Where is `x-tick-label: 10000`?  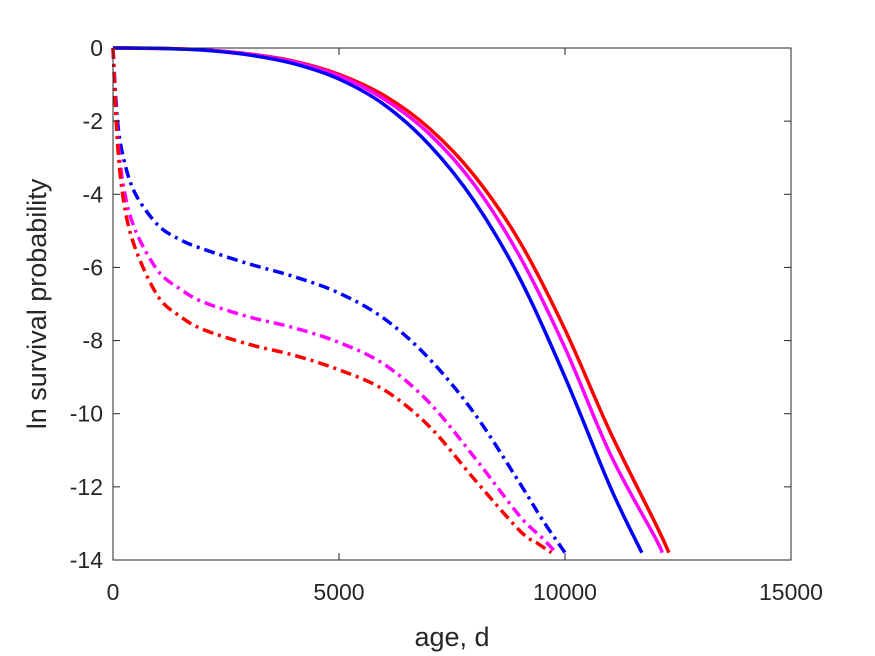 x-tick-label: 10000 is located at coordinates (565, 592).